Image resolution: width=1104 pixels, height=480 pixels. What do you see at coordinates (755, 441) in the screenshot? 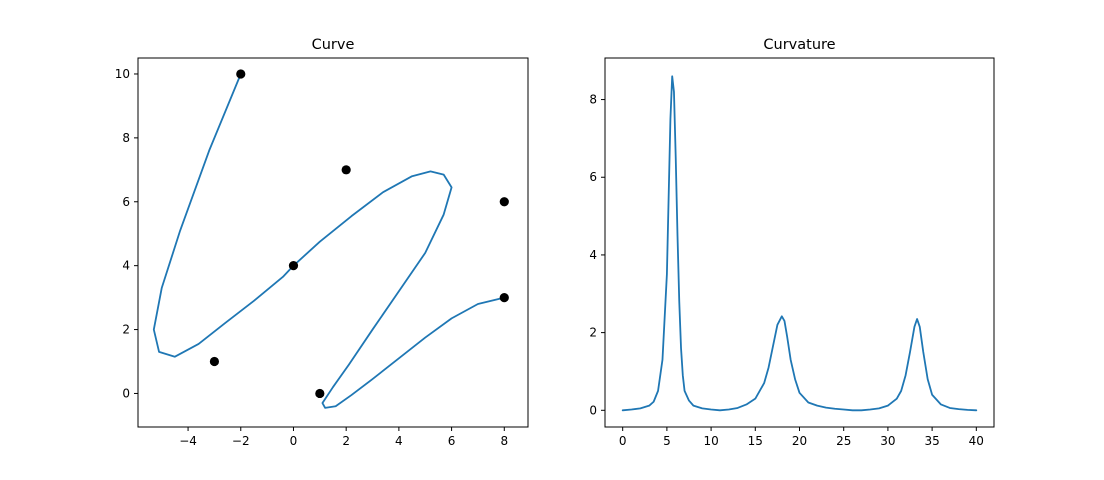
I see `curvature-x-tick-label: 15` at bounding box center [755, 441].